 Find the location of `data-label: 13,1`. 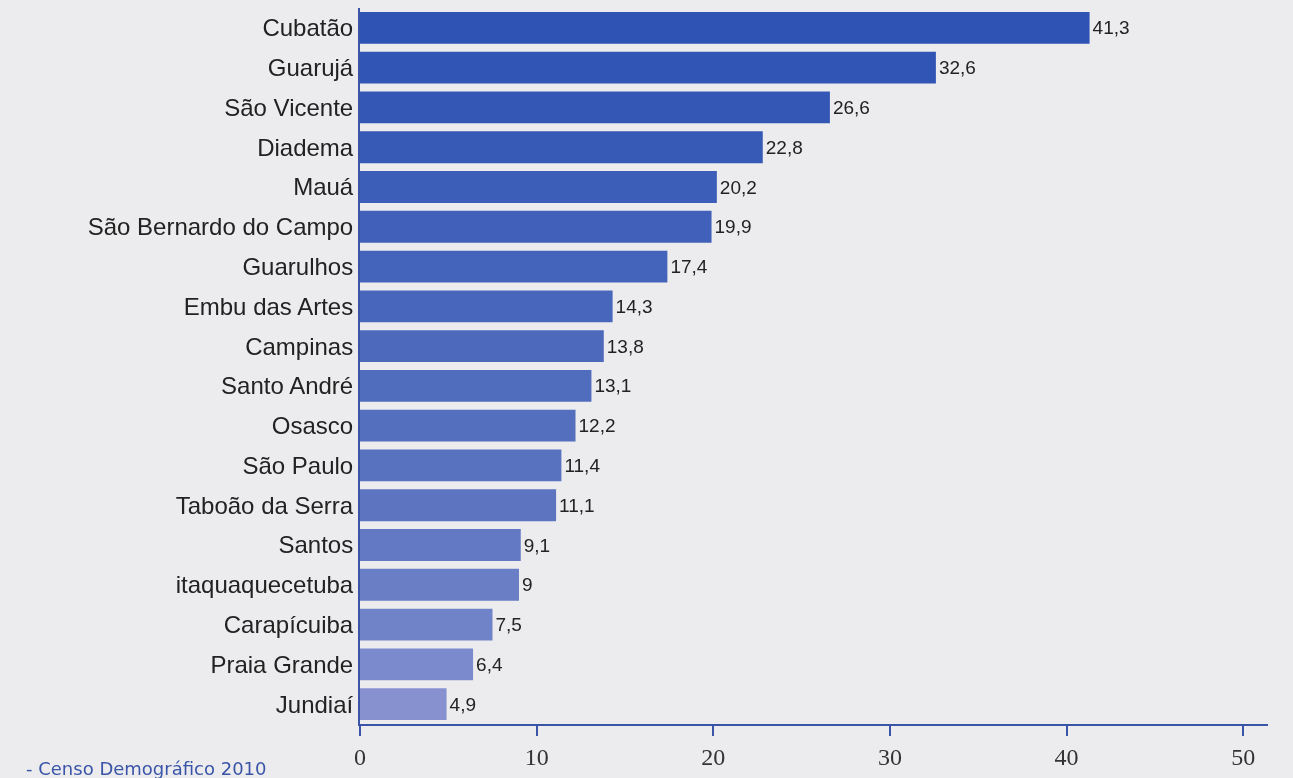

data-label: 13,1 is located at coordinates (613, 386).